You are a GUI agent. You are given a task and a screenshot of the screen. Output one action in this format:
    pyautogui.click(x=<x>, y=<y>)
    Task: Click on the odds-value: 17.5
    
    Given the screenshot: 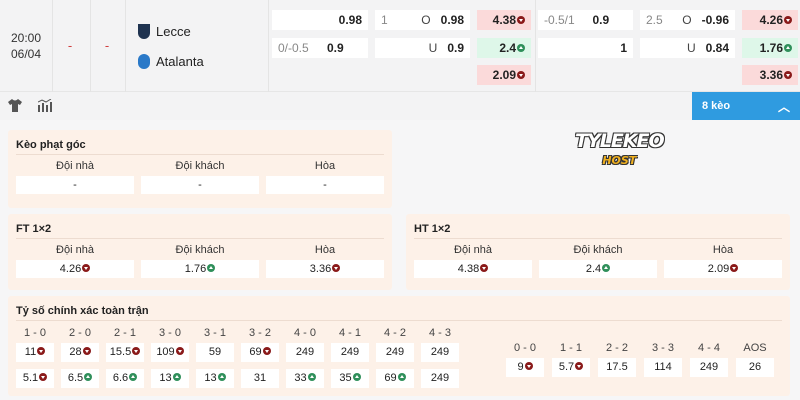 What is the action you would take?
    pyautogui.click(x=617, y=367)
    